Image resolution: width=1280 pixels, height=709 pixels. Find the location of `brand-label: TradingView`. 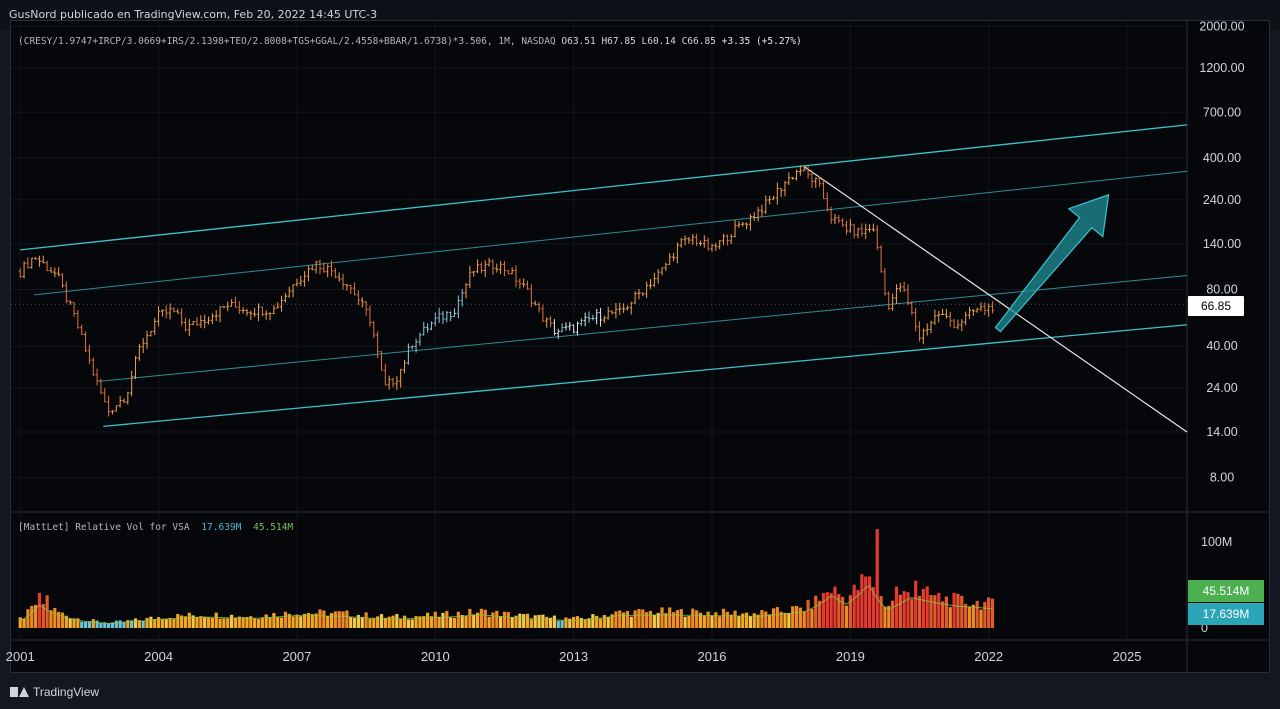

brand-label: TradingView is located at coordinates (66, 692).